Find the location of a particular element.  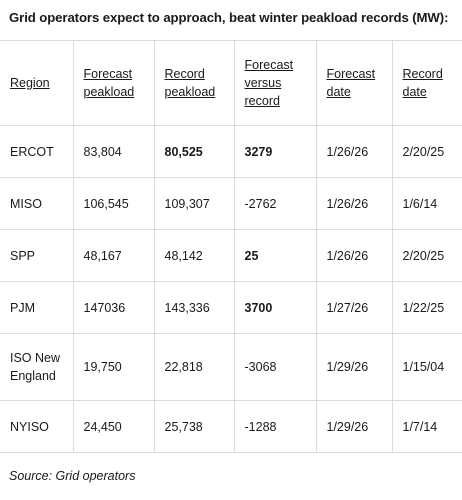

region-cell: NYISO is located at coordinates (37, 426).